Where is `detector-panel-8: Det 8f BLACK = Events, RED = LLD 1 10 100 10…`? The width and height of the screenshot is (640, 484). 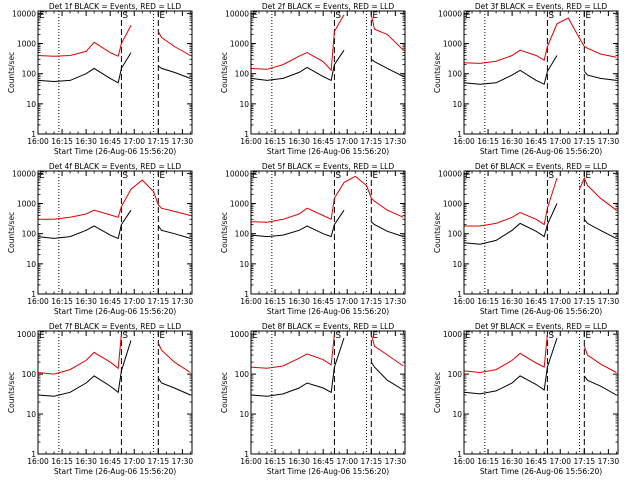 detector-panel-8: Det 8f BLACK = Events, RED = LLD 1 10 100 10… is located at coordinates (313, 399).